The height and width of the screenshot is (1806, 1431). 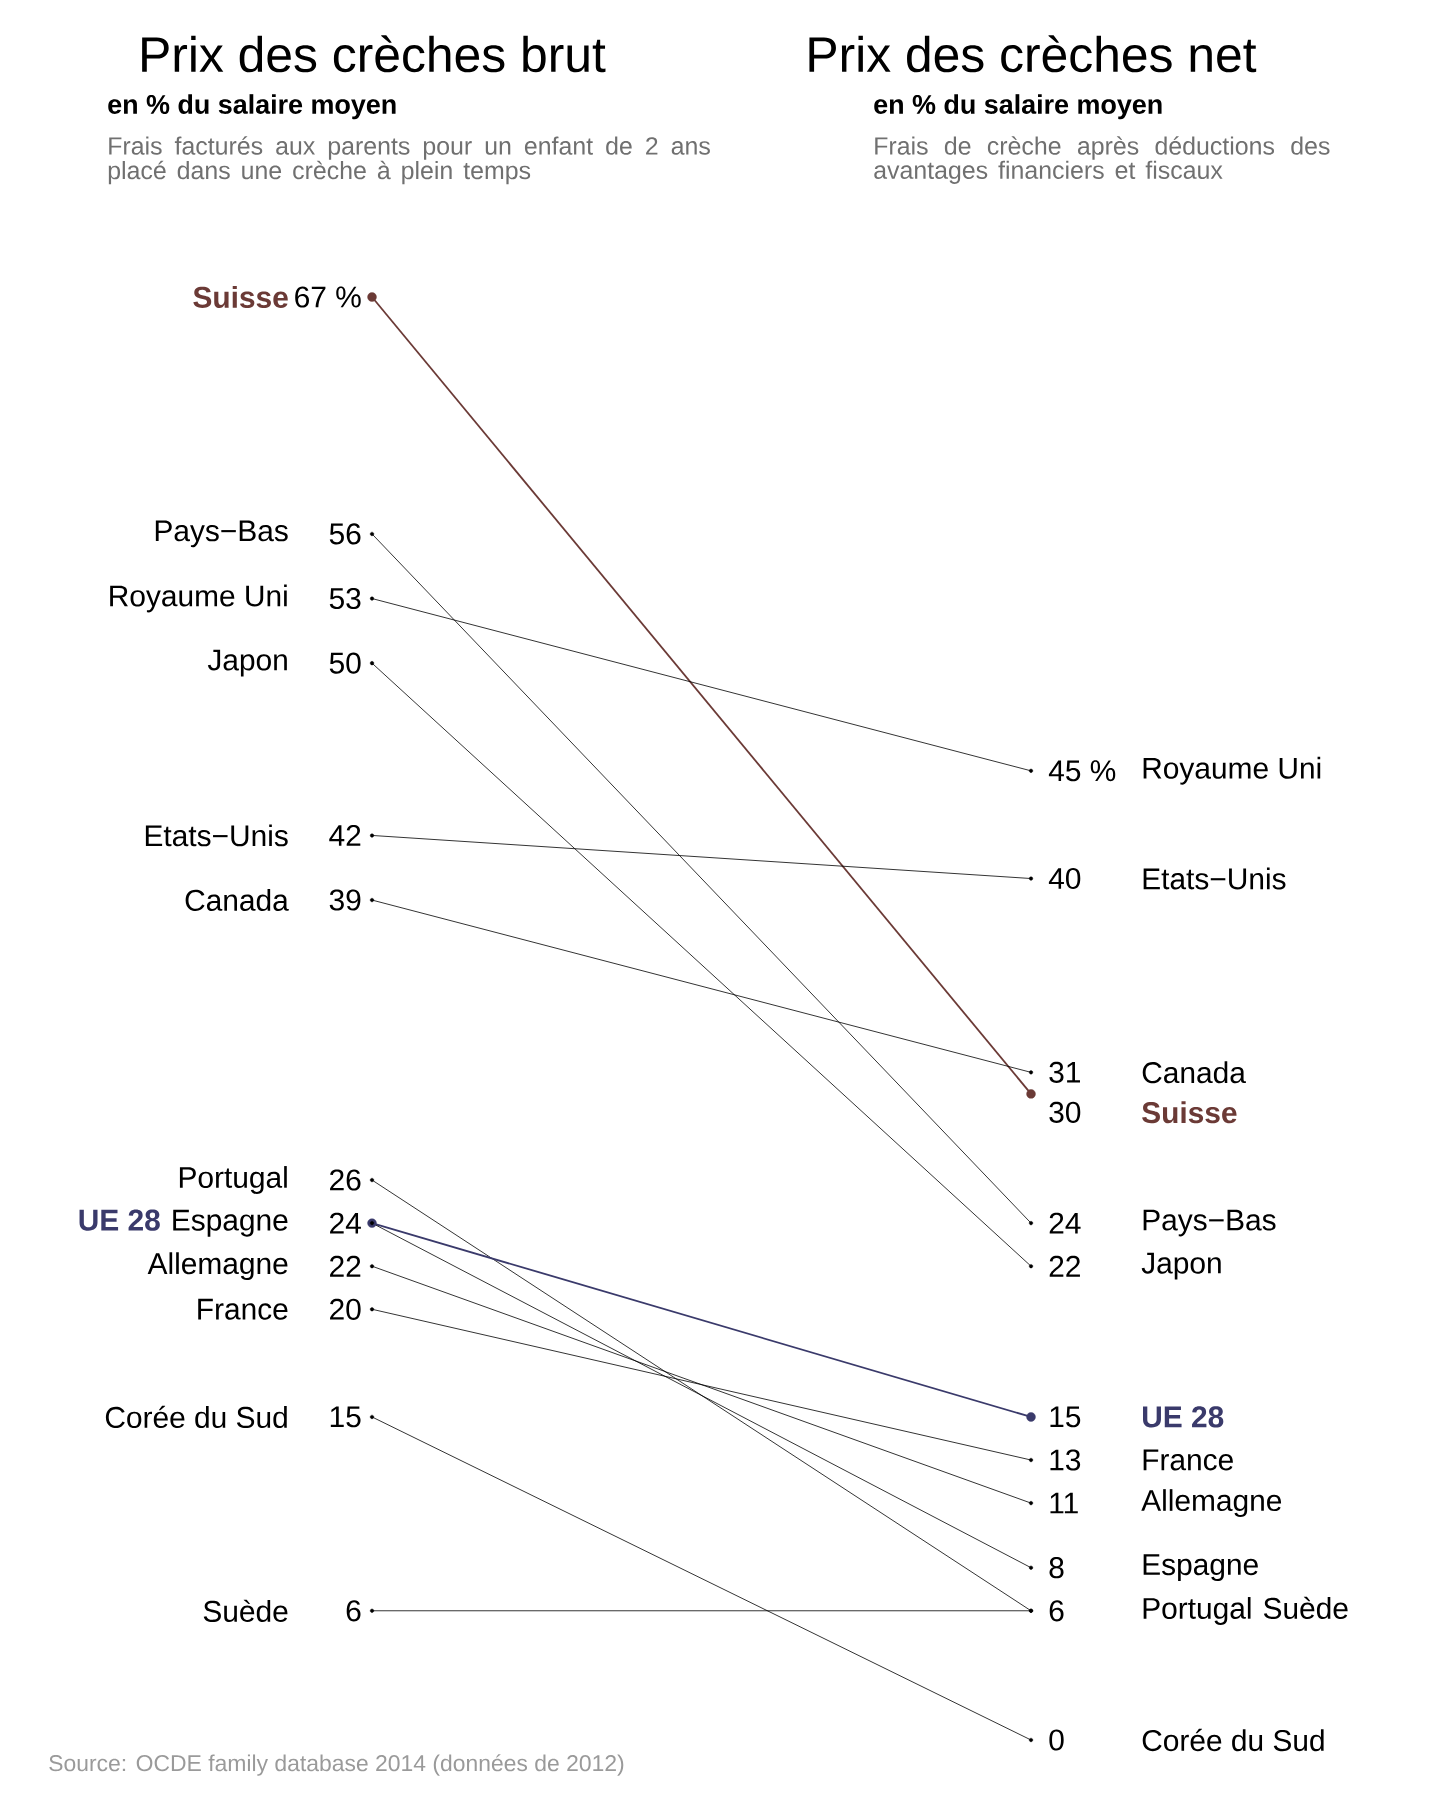 What do you see at coordinates (1065, 1112) in the screenshot?
I see `data-label: 30` at bounding box center [1065, 1112].